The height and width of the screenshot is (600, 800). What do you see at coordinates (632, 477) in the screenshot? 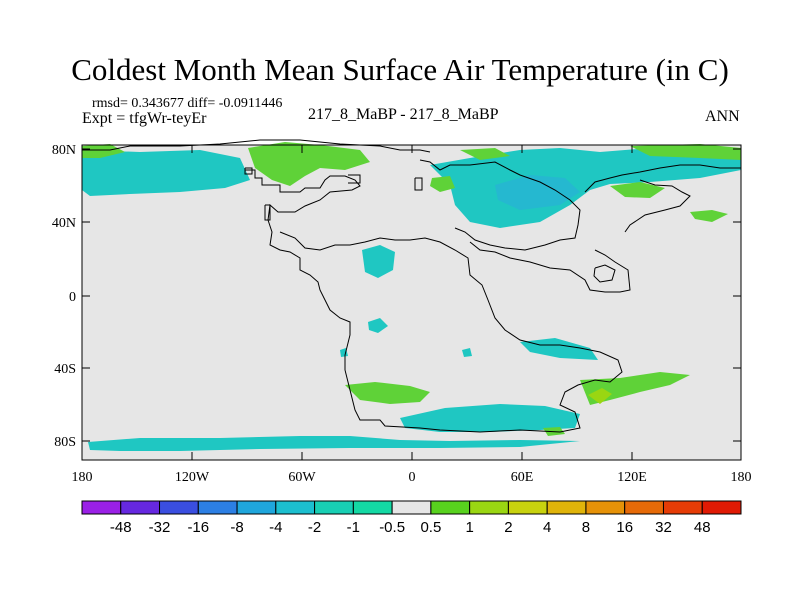
I see `lon-tick-label: 120E` at bounding box center [632, 477].